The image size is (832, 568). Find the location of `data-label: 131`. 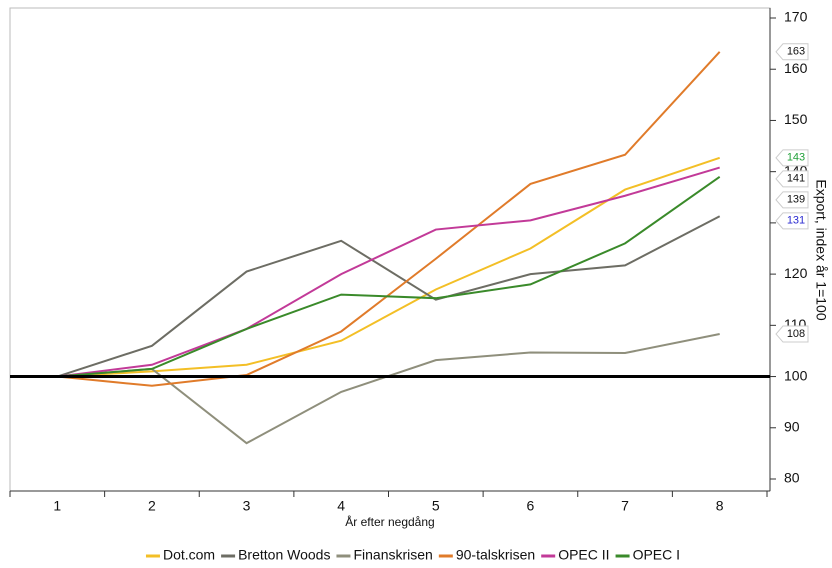

data-label: 131 is located at coordinates (796, 221).